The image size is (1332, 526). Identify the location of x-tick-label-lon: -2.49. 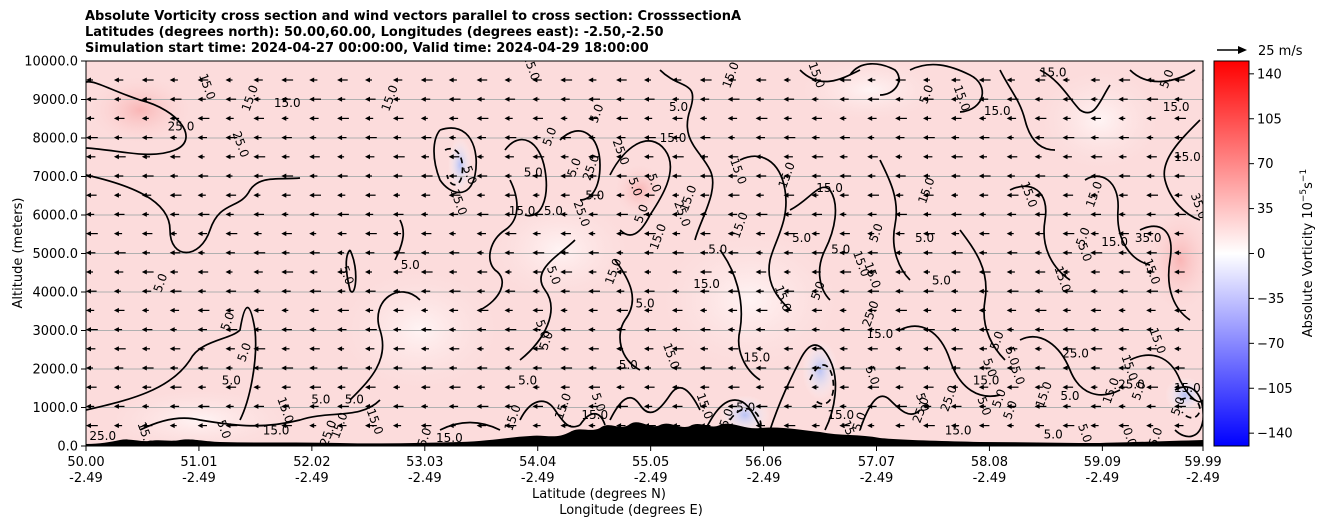
(538, 478).